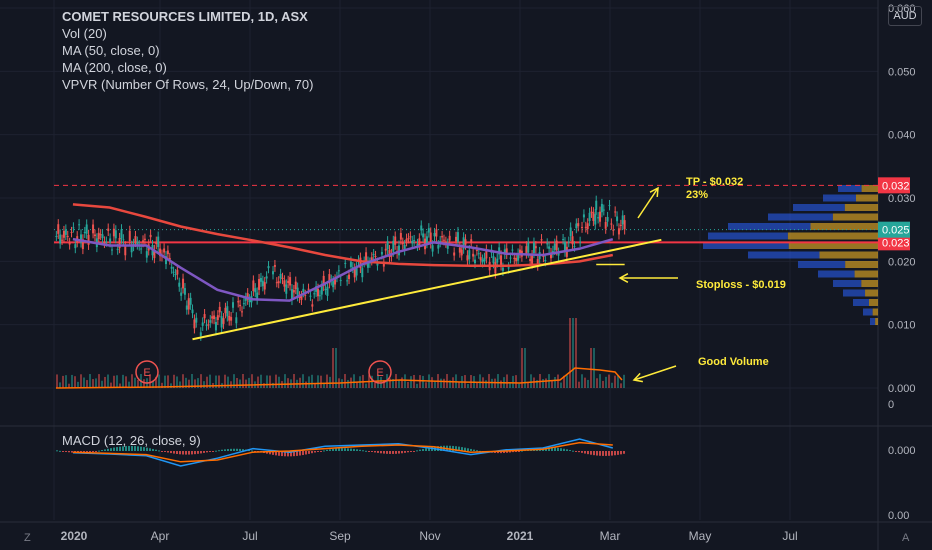  I want to click on y-tick-label: 0.030, so click(902, 199).